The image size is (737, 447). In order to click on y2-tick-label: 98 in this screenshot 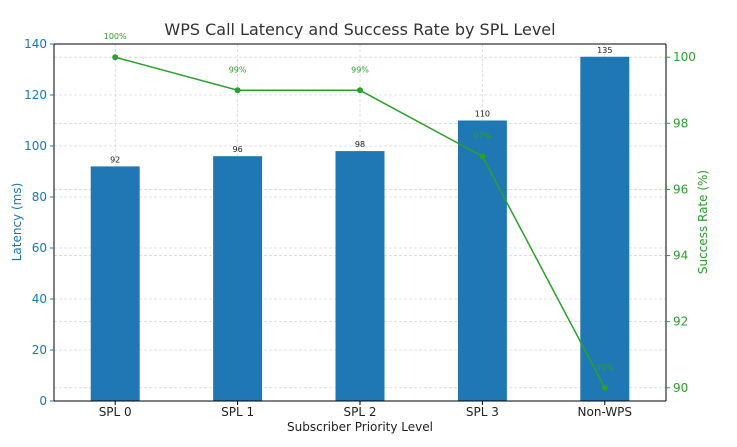, I will do `click(680, 123)`.